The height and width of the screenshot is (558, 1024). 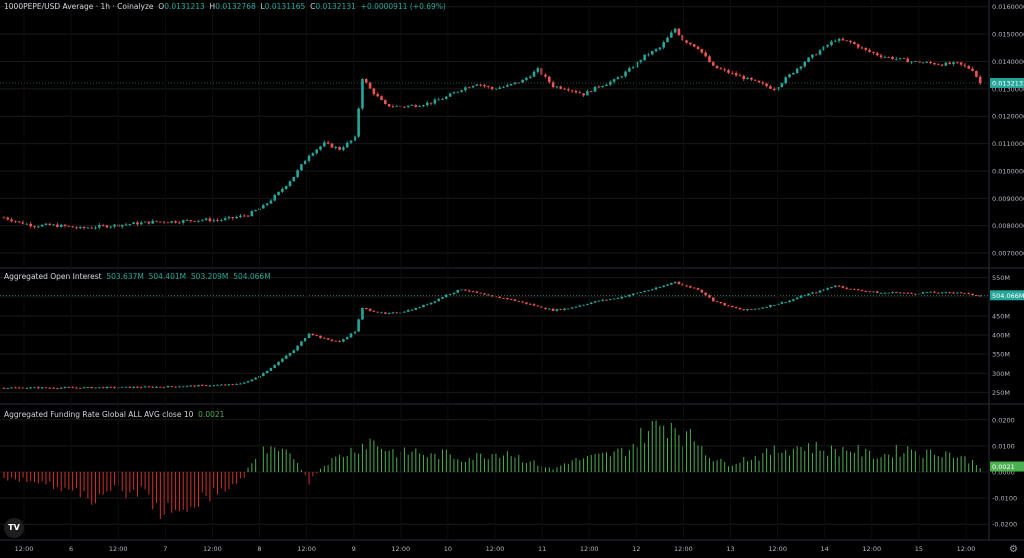 What do you see at coordinates (1007, 466) in the screenshot?
I see `last-value-badge` at bounding box center [1007, 466].